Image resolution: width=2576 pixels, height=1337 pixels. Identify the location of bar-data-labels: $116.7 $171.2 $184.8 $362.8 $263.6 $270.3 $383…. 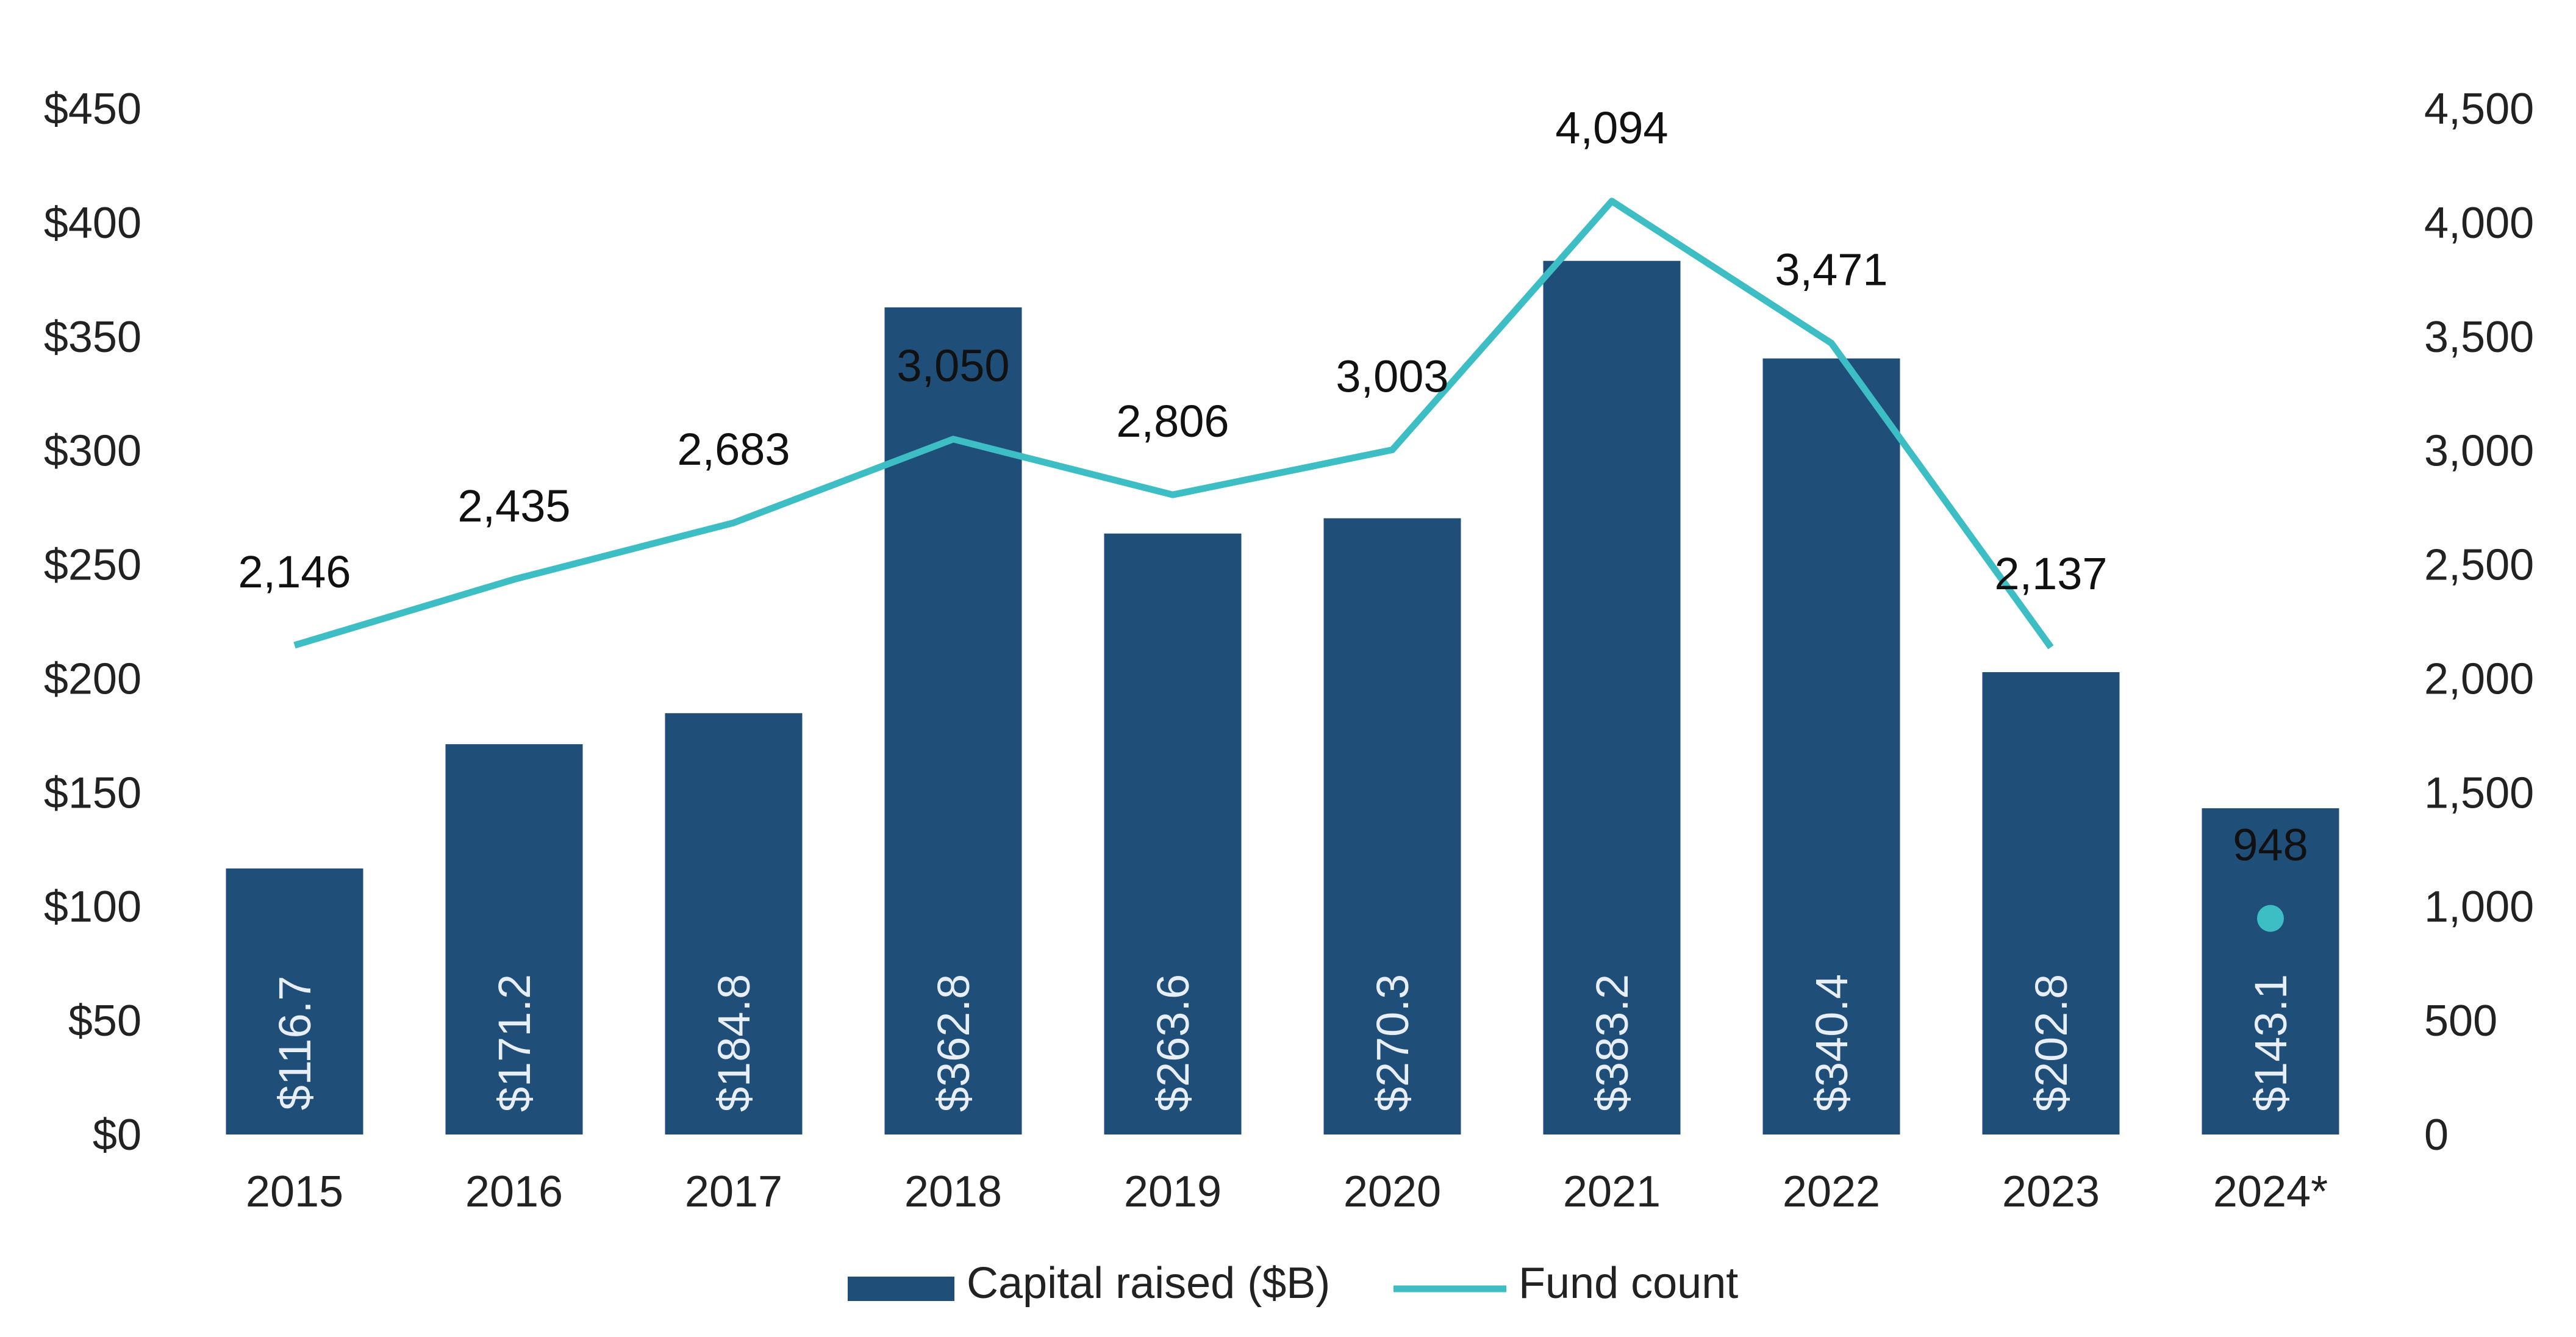
(1283, 1043).